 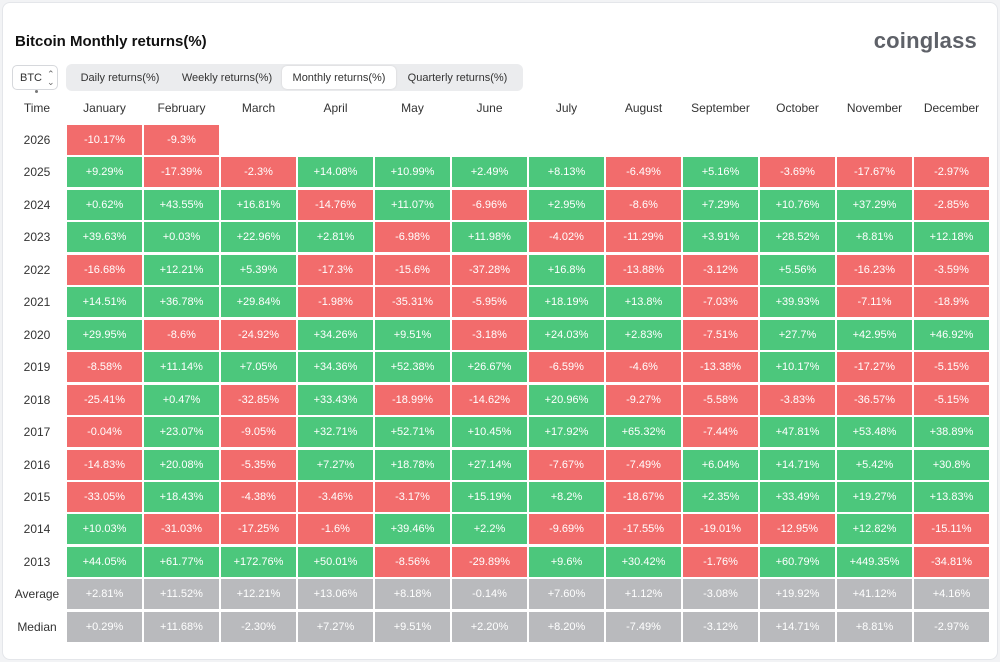 What do you see at coordinates (181, 140) in the screenshot?
I see `return-cell: -9.3%` at bounding box center [181, 140].